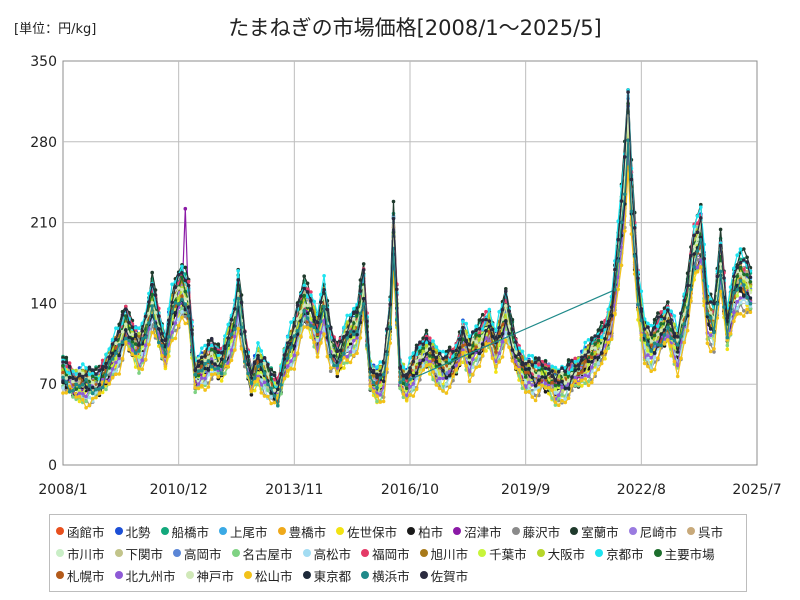 This screenshot has height=600, width=800. What do you see at coordinates (55, 29) in the screenshot?
I see `unit-label: [単位：円/kg]` at bounding box center [55, 29].